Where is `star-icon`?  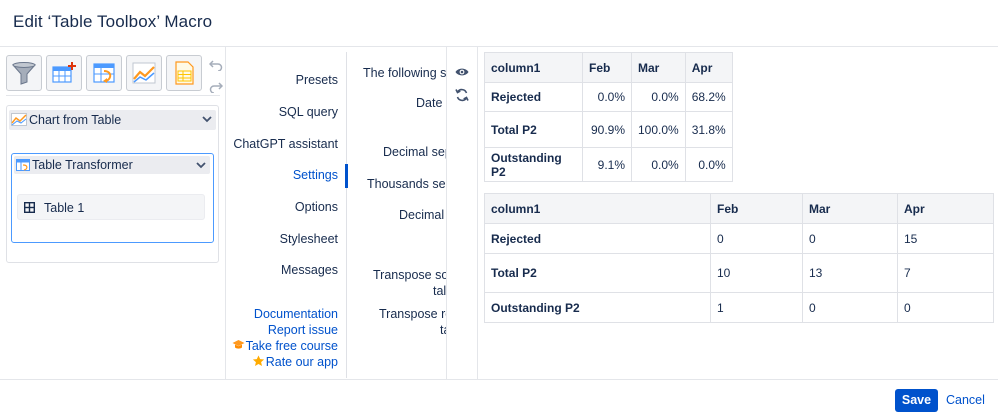
star-icon is located at coordinates (258, 360).